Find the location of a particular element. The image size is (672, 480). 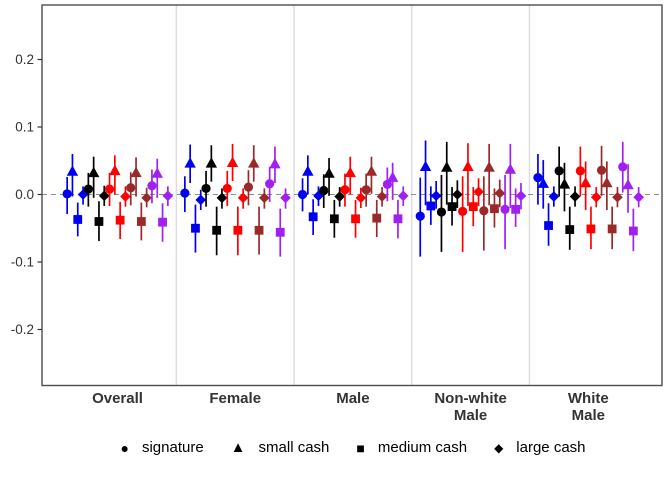

circle-icon: ● is located at coordinates (124, 447).